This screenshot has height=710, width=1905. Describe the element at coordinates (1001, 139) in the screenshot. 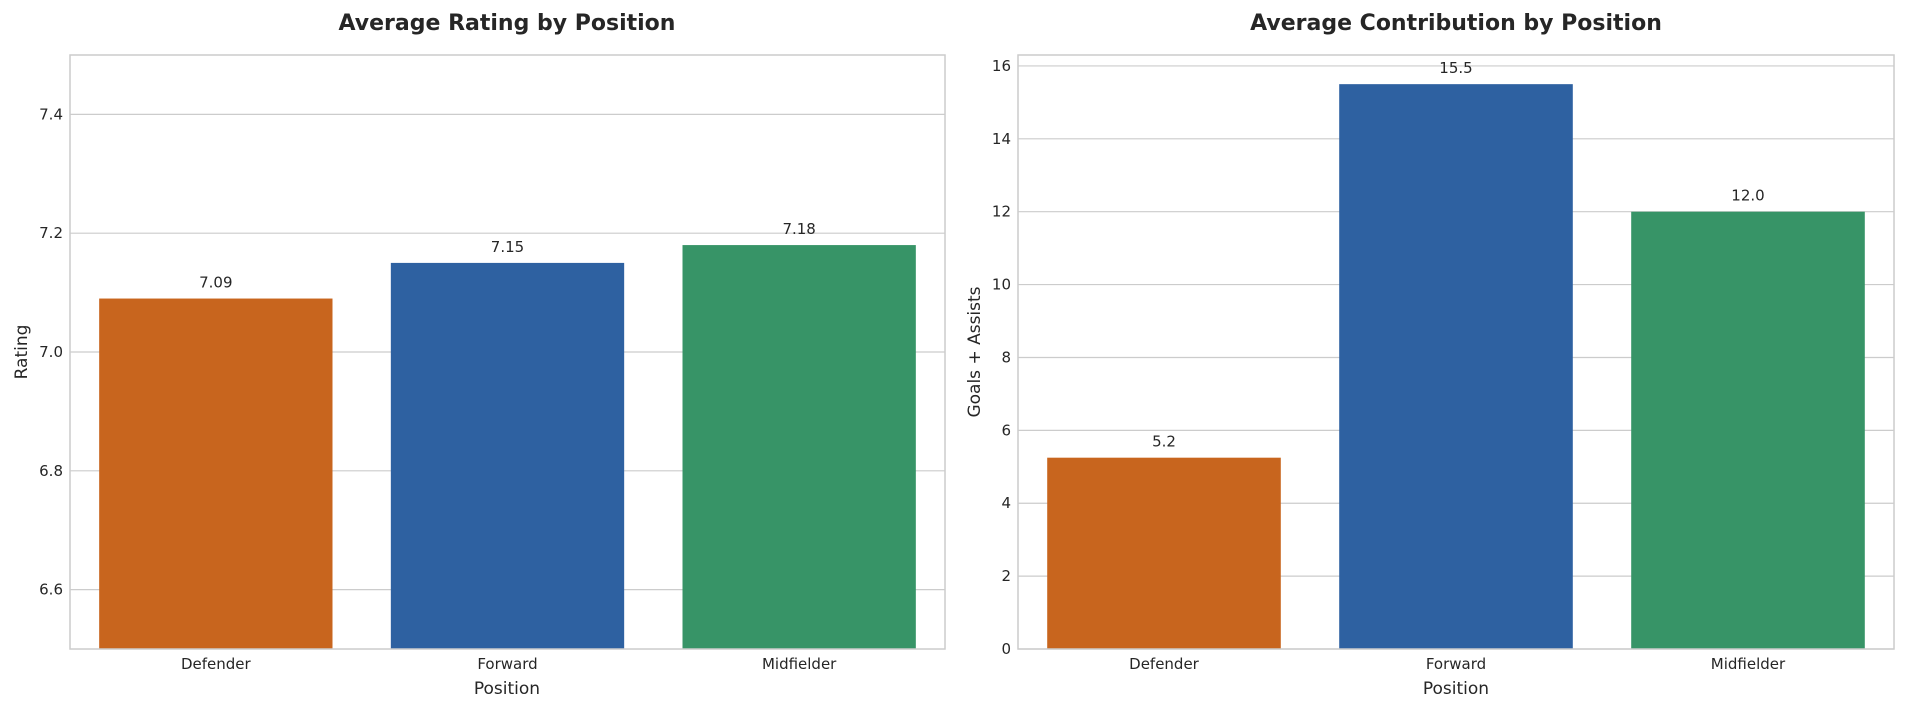

I see `contribution-chart-y-tick-label: 14` at that location.